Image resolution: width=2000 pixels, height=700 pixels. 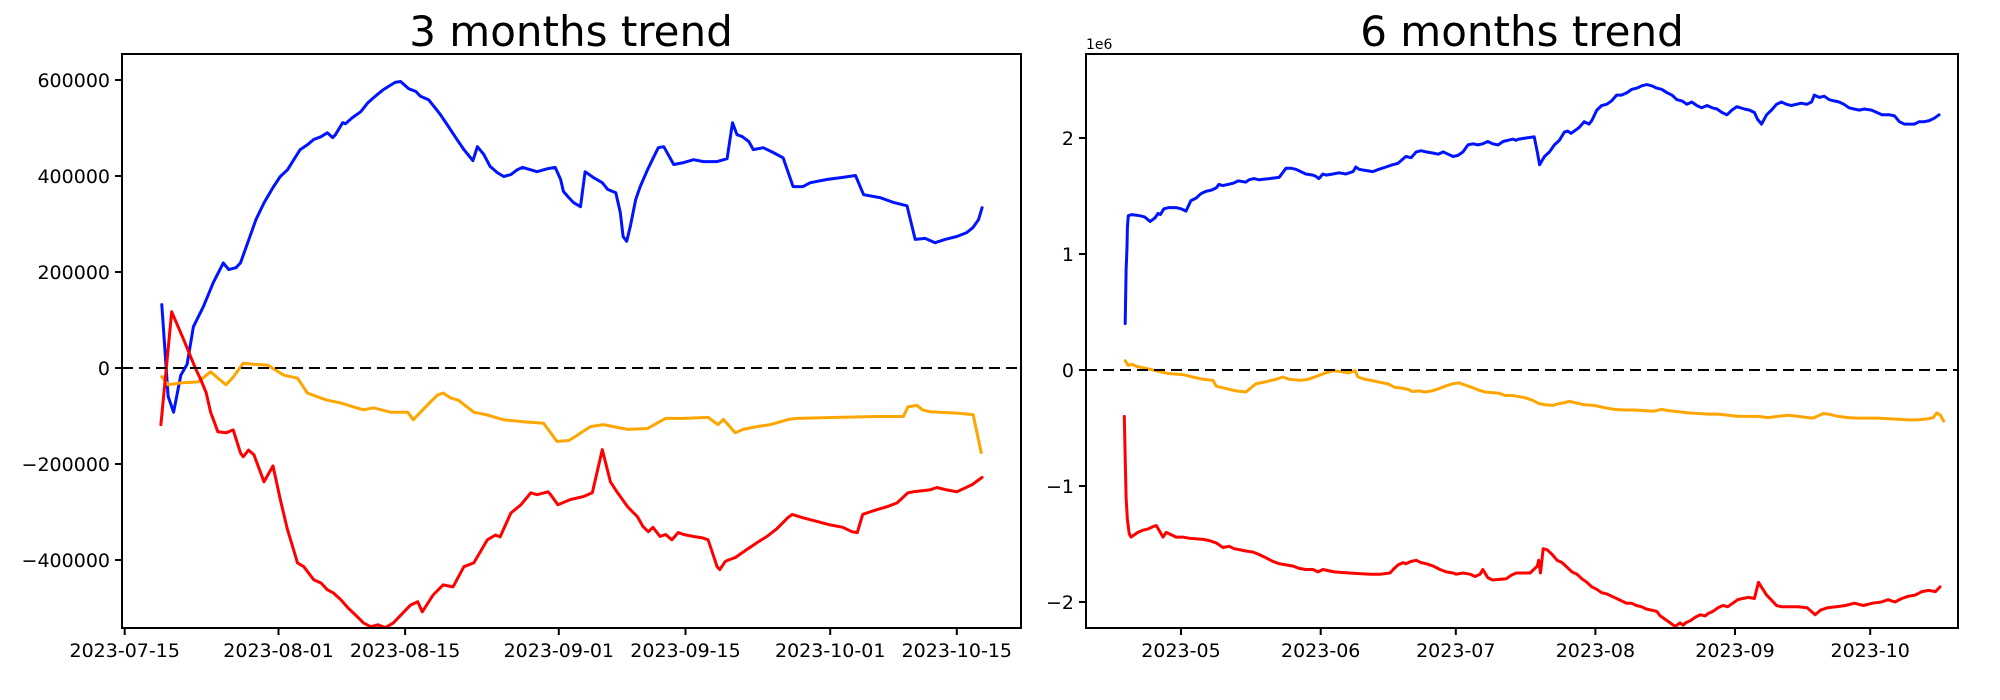 What do you see at coordinates (405, 651) in the screenshot?
I see `x-tick-label: 2023-08-15` at bounding box center [405, 651].